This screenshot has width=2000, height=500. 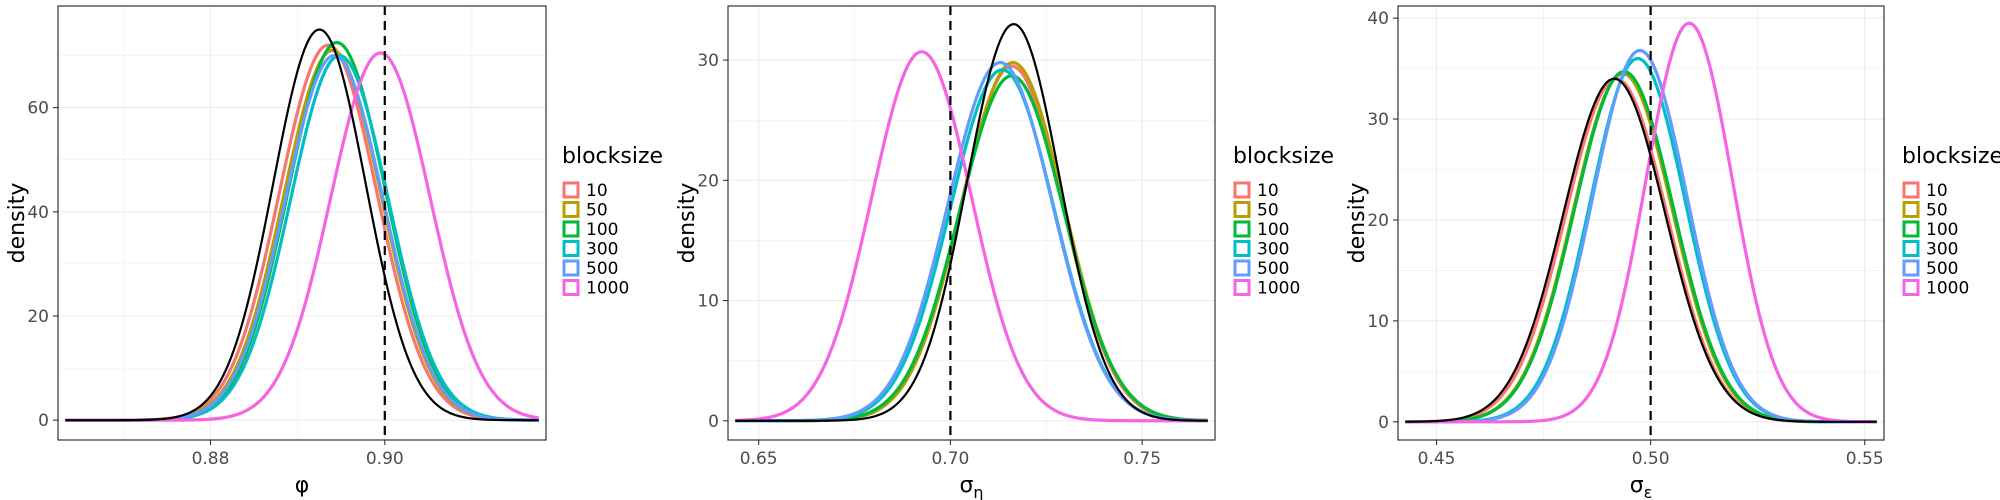 What do you see at coordinates (302, 485) in the screenshot?
I see `x-axis-title: φ` at bounding box center [302, 485].